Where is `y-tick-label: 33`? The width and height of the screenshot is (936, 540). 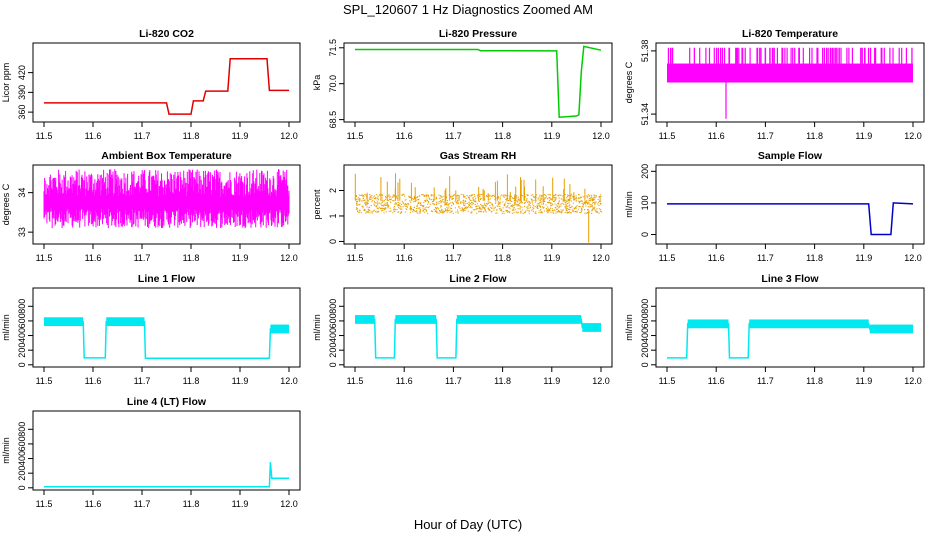 y-tick-label: 33 is located at coordinates (22, 232).